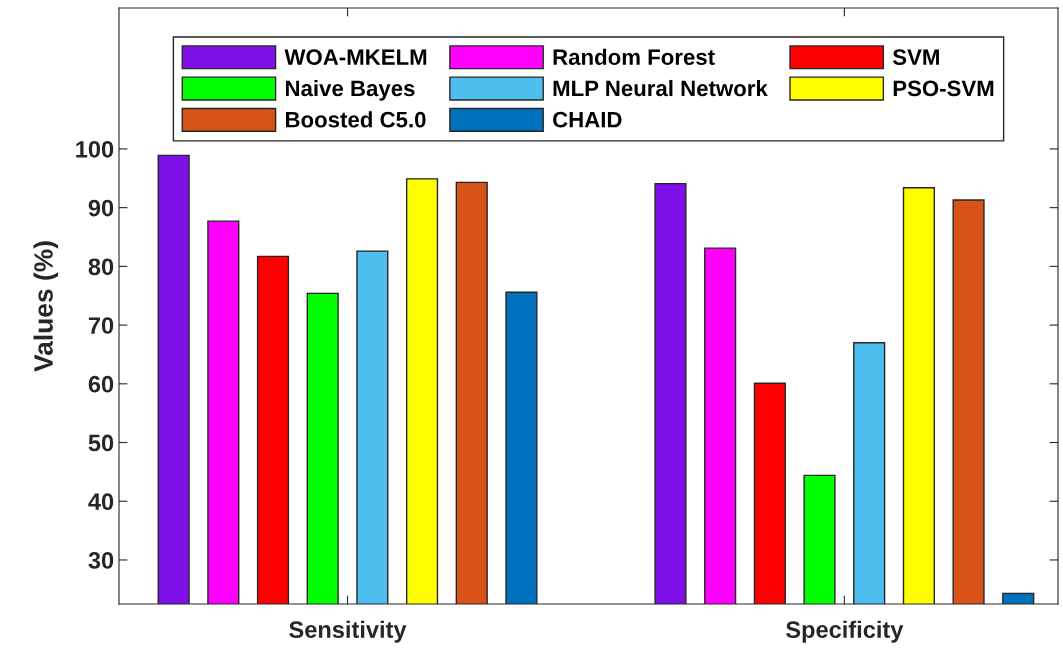  Describe the element at coordinates (101, 502) in the screenshot. I see `y-tick-label: 40` at that location.